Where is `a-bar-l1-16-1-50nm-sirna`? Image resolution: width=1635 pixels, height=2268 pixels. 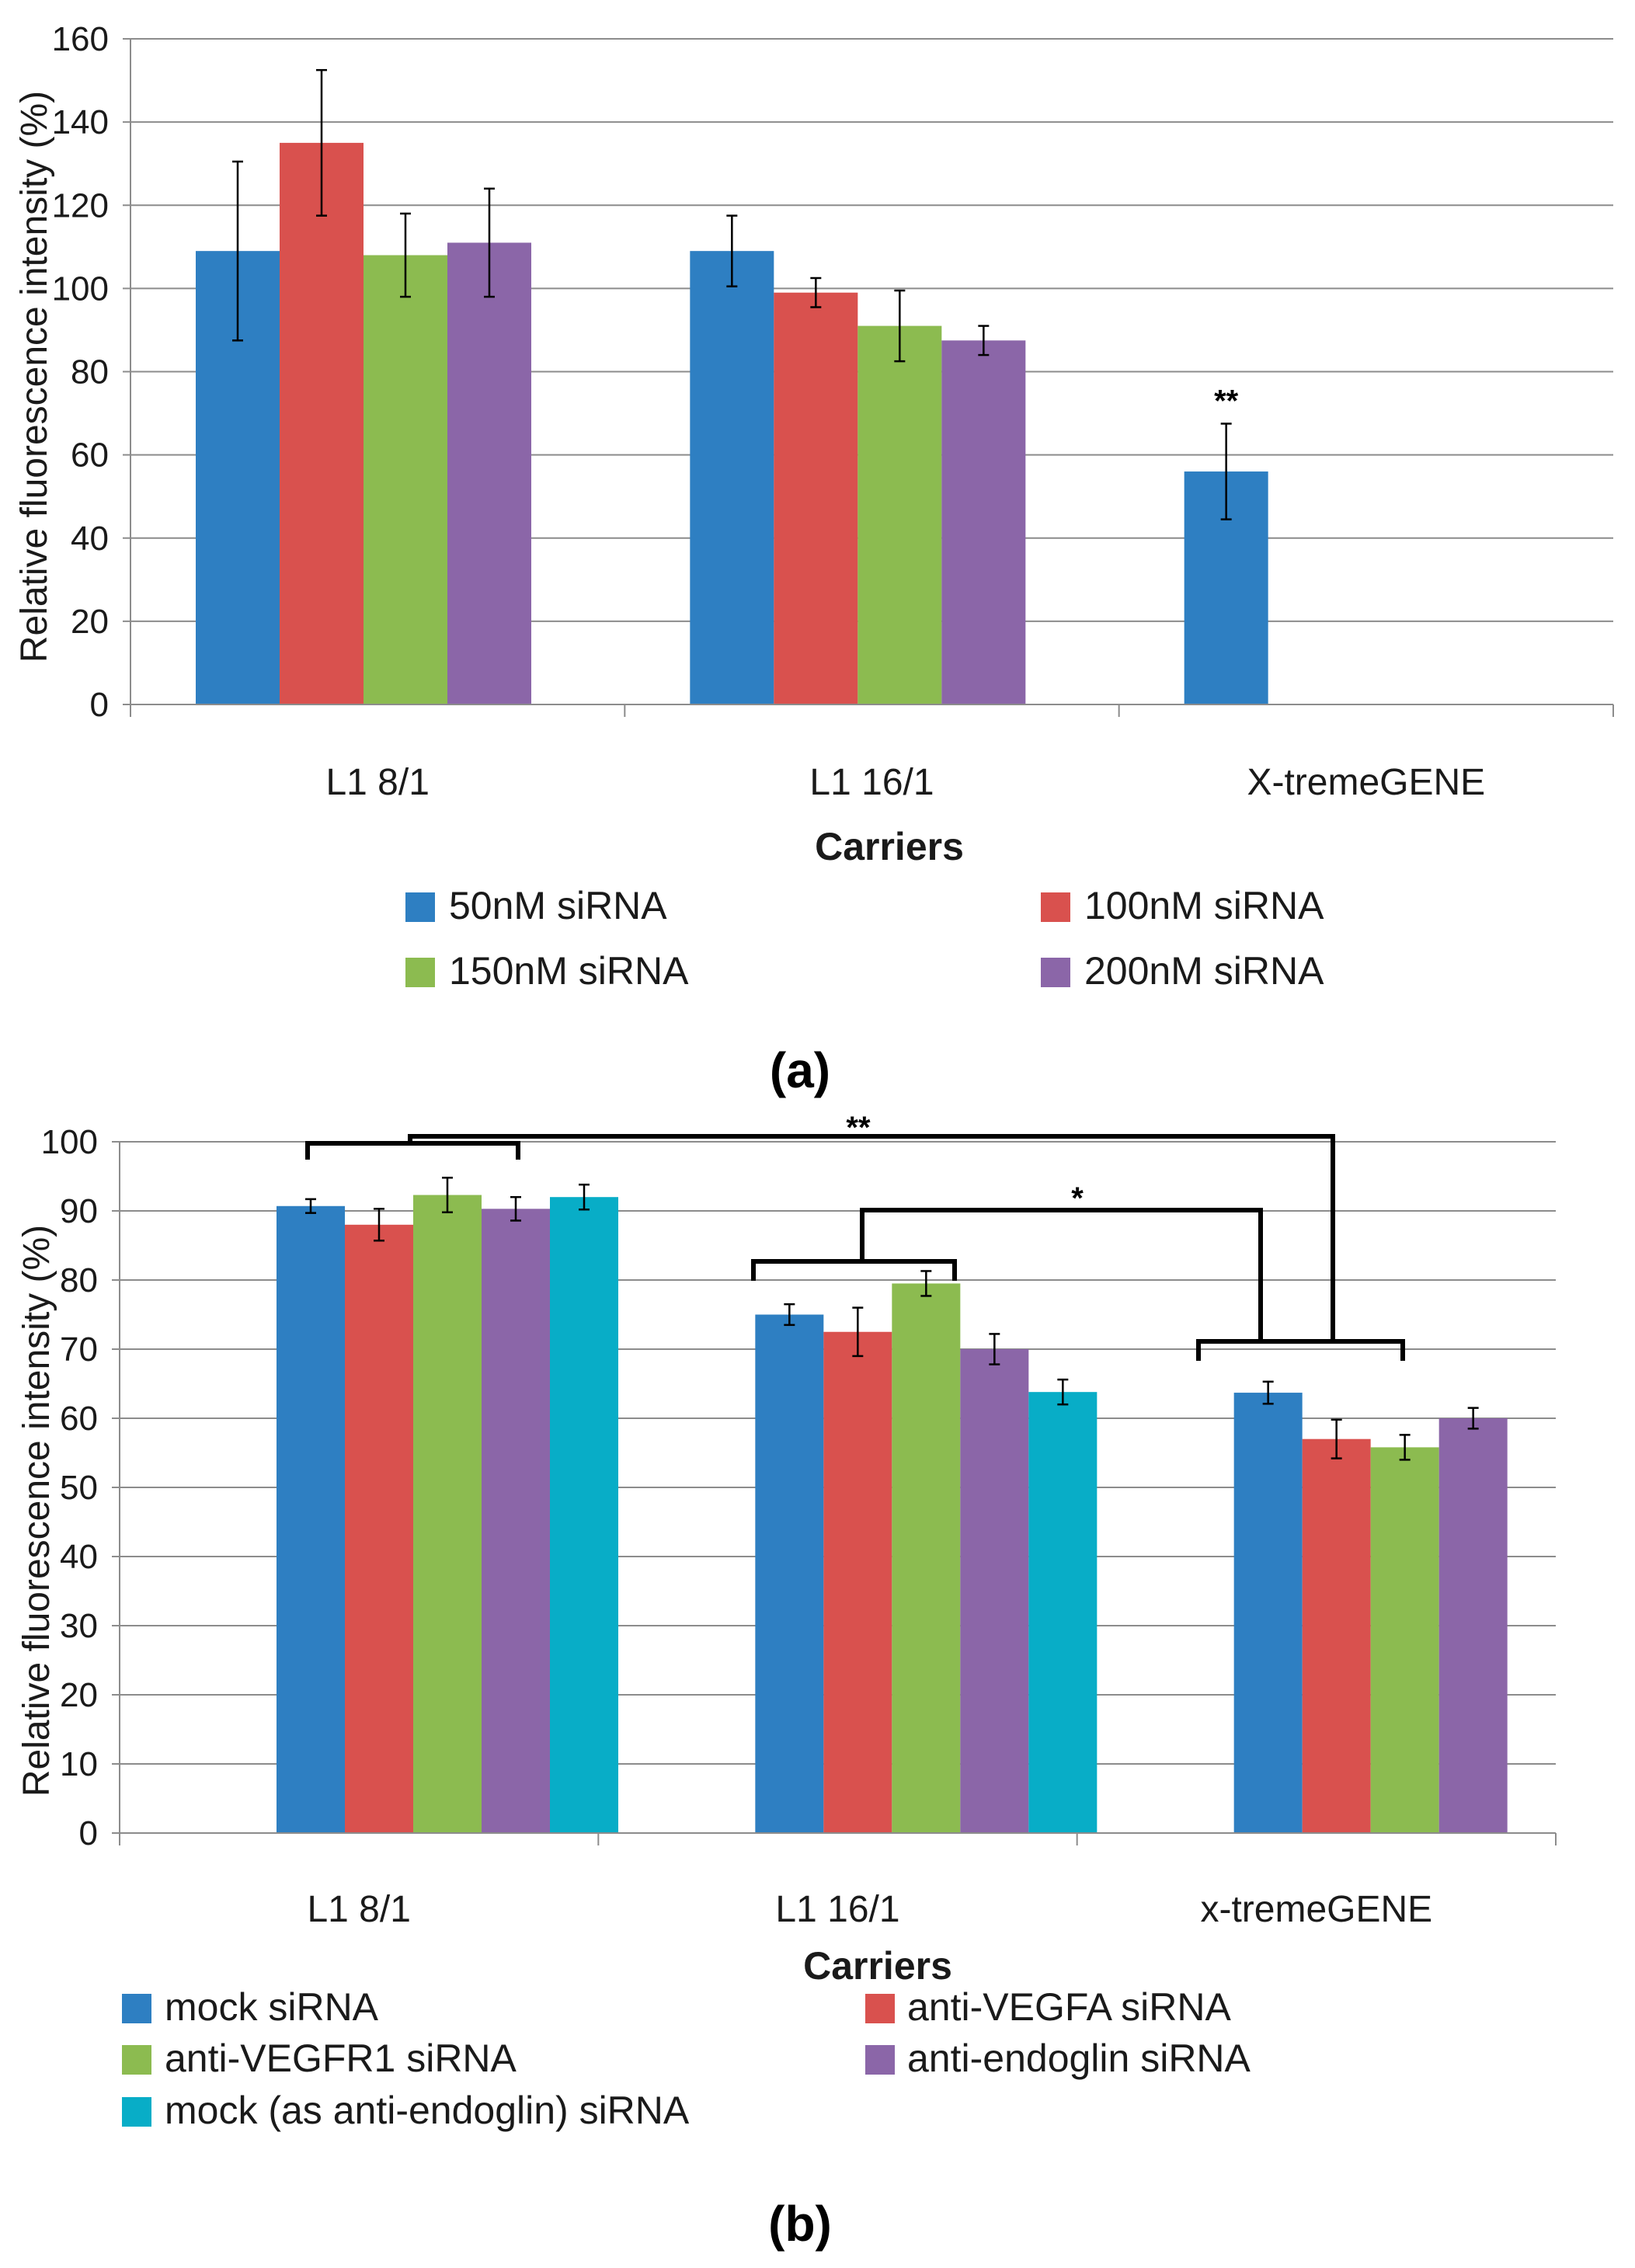 a-bar-l1-16-1-50nm-sirna is located at coordinates (732, 477).